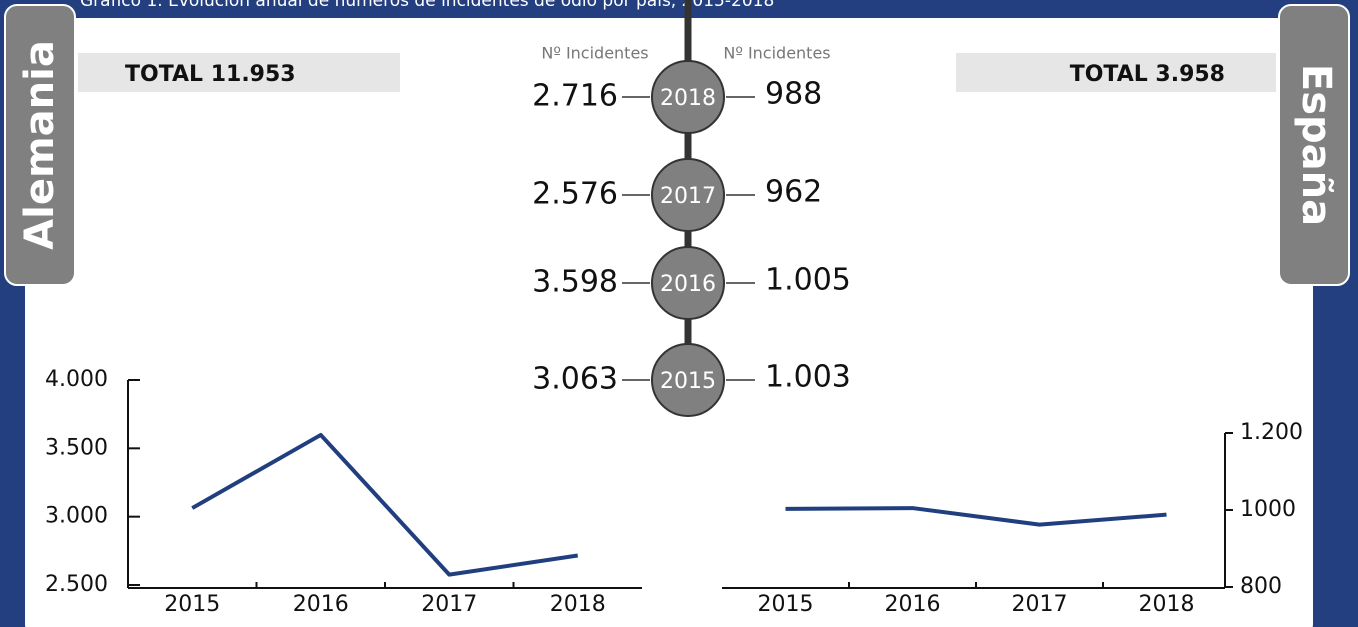 This screenshot has height=627, width=1358. What do you see at coordinates (76, 447) in the screenshot?
I see `y-tick-label: 3.500` at bounding box center [76, 447].